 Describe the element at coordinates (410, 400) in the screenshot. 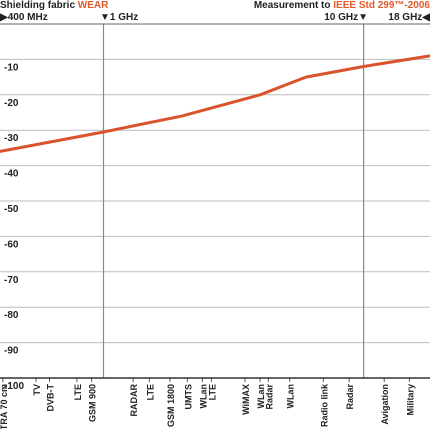

I see `band-label: Military` at that location.